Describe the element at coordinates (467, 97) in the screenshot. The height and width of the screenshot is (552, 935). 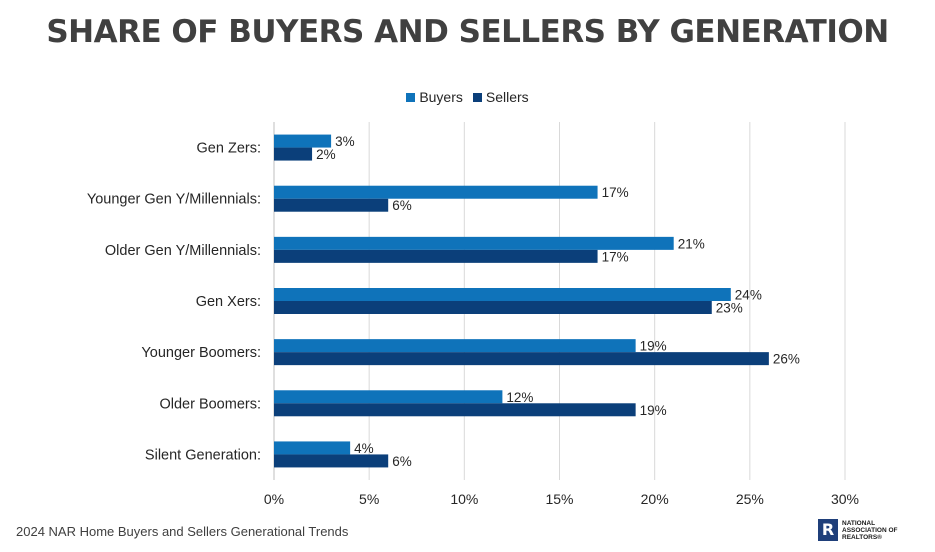
I see `legend: Buyers Sellers` at that location.